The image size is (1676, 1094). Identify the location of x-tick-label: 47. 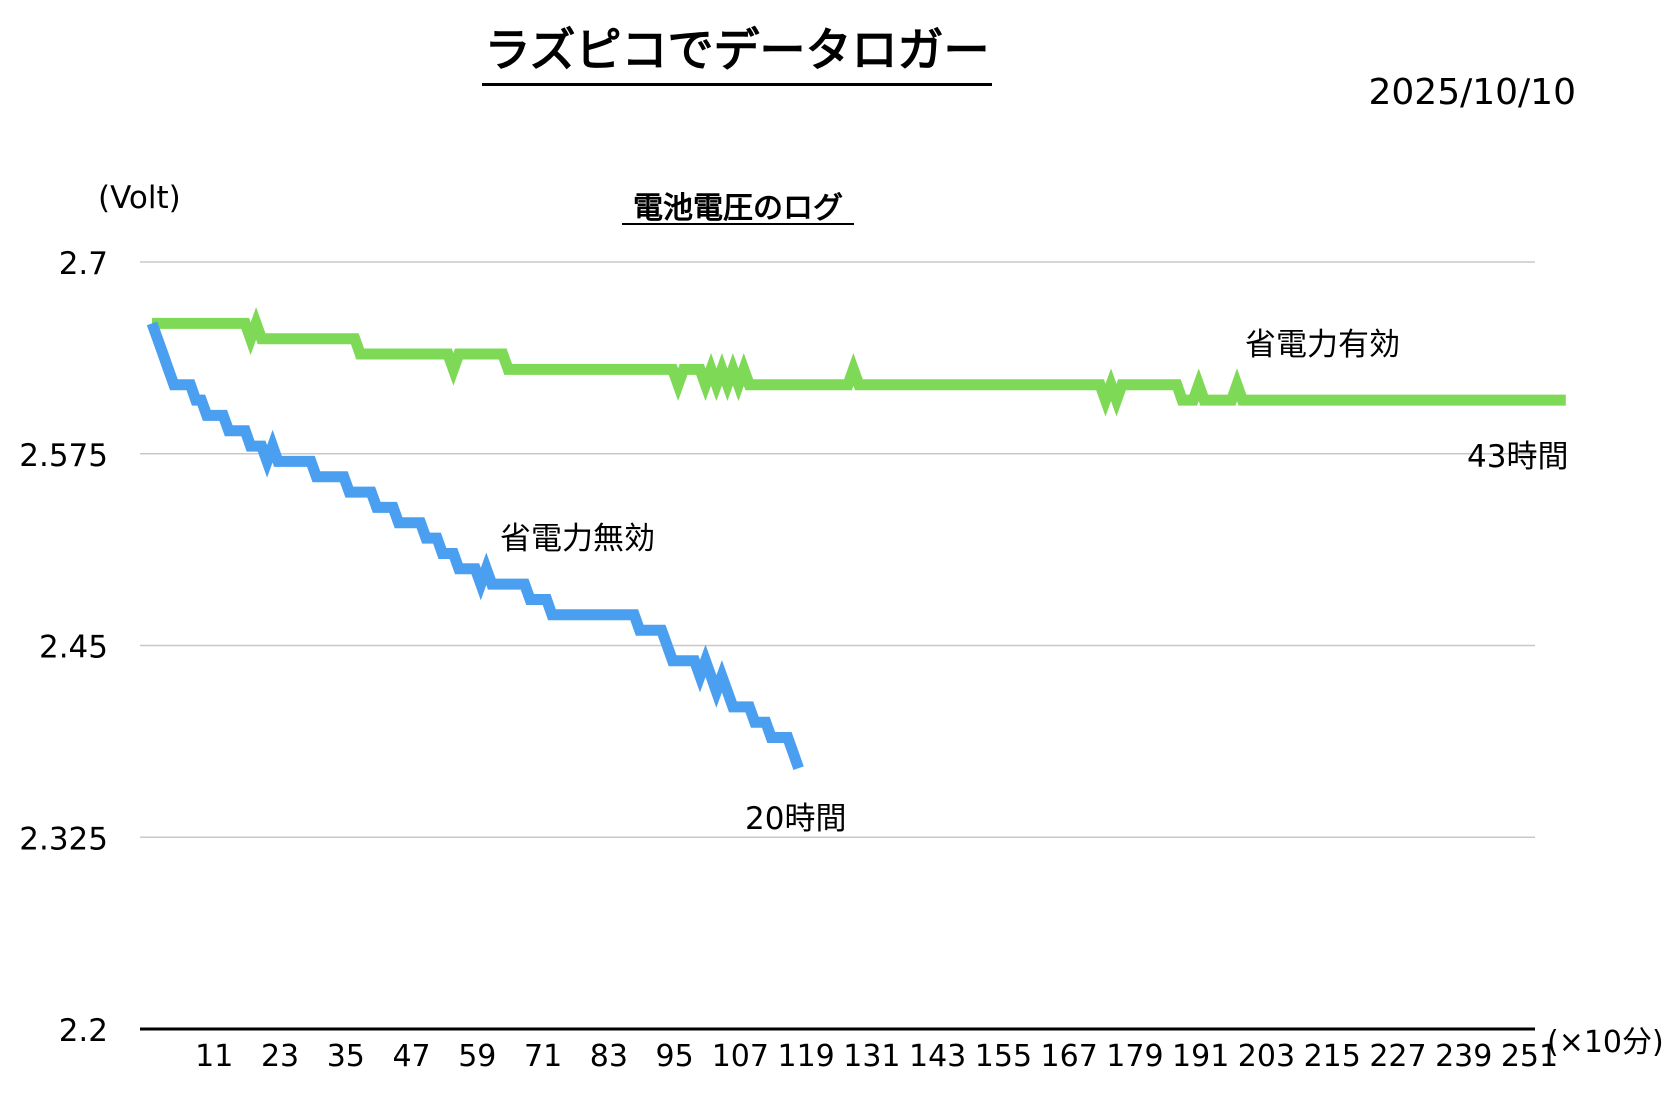
(411, 1056).